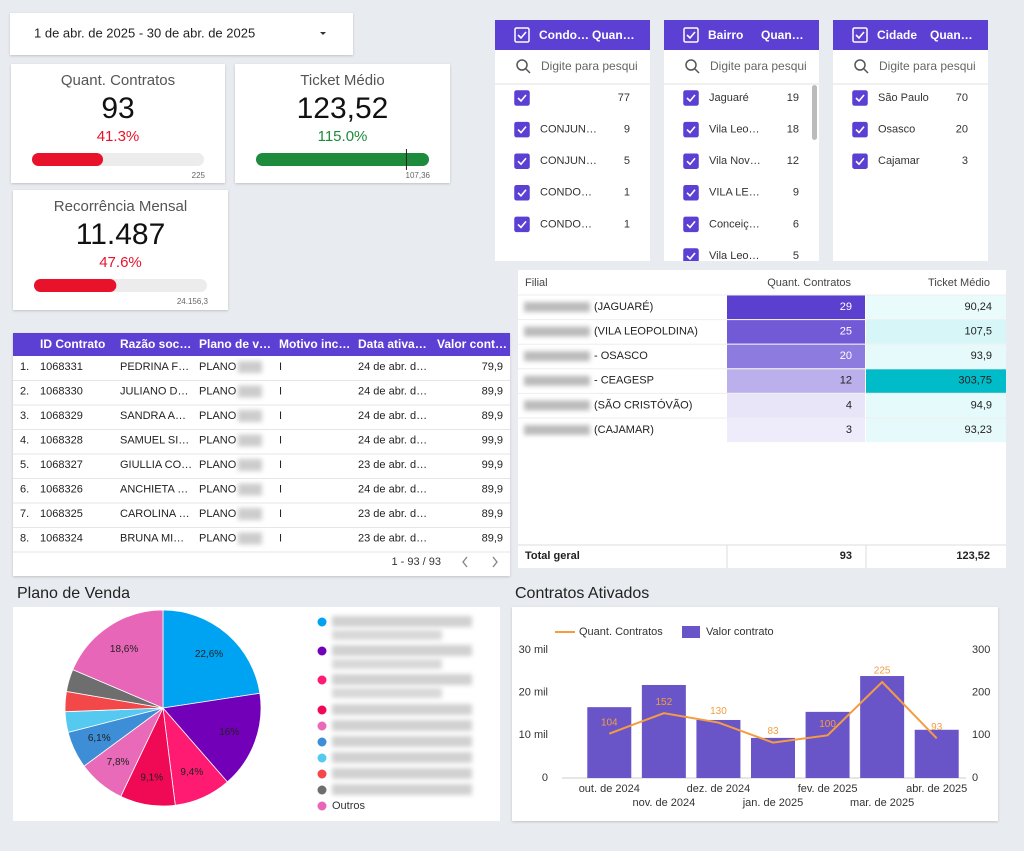 This screenshot has width=1024, height=851. What do you see at coordinates (899, 161) in the screenshot?
I see `filter-item-label: Cajamar` at bounding box center [899, 161].